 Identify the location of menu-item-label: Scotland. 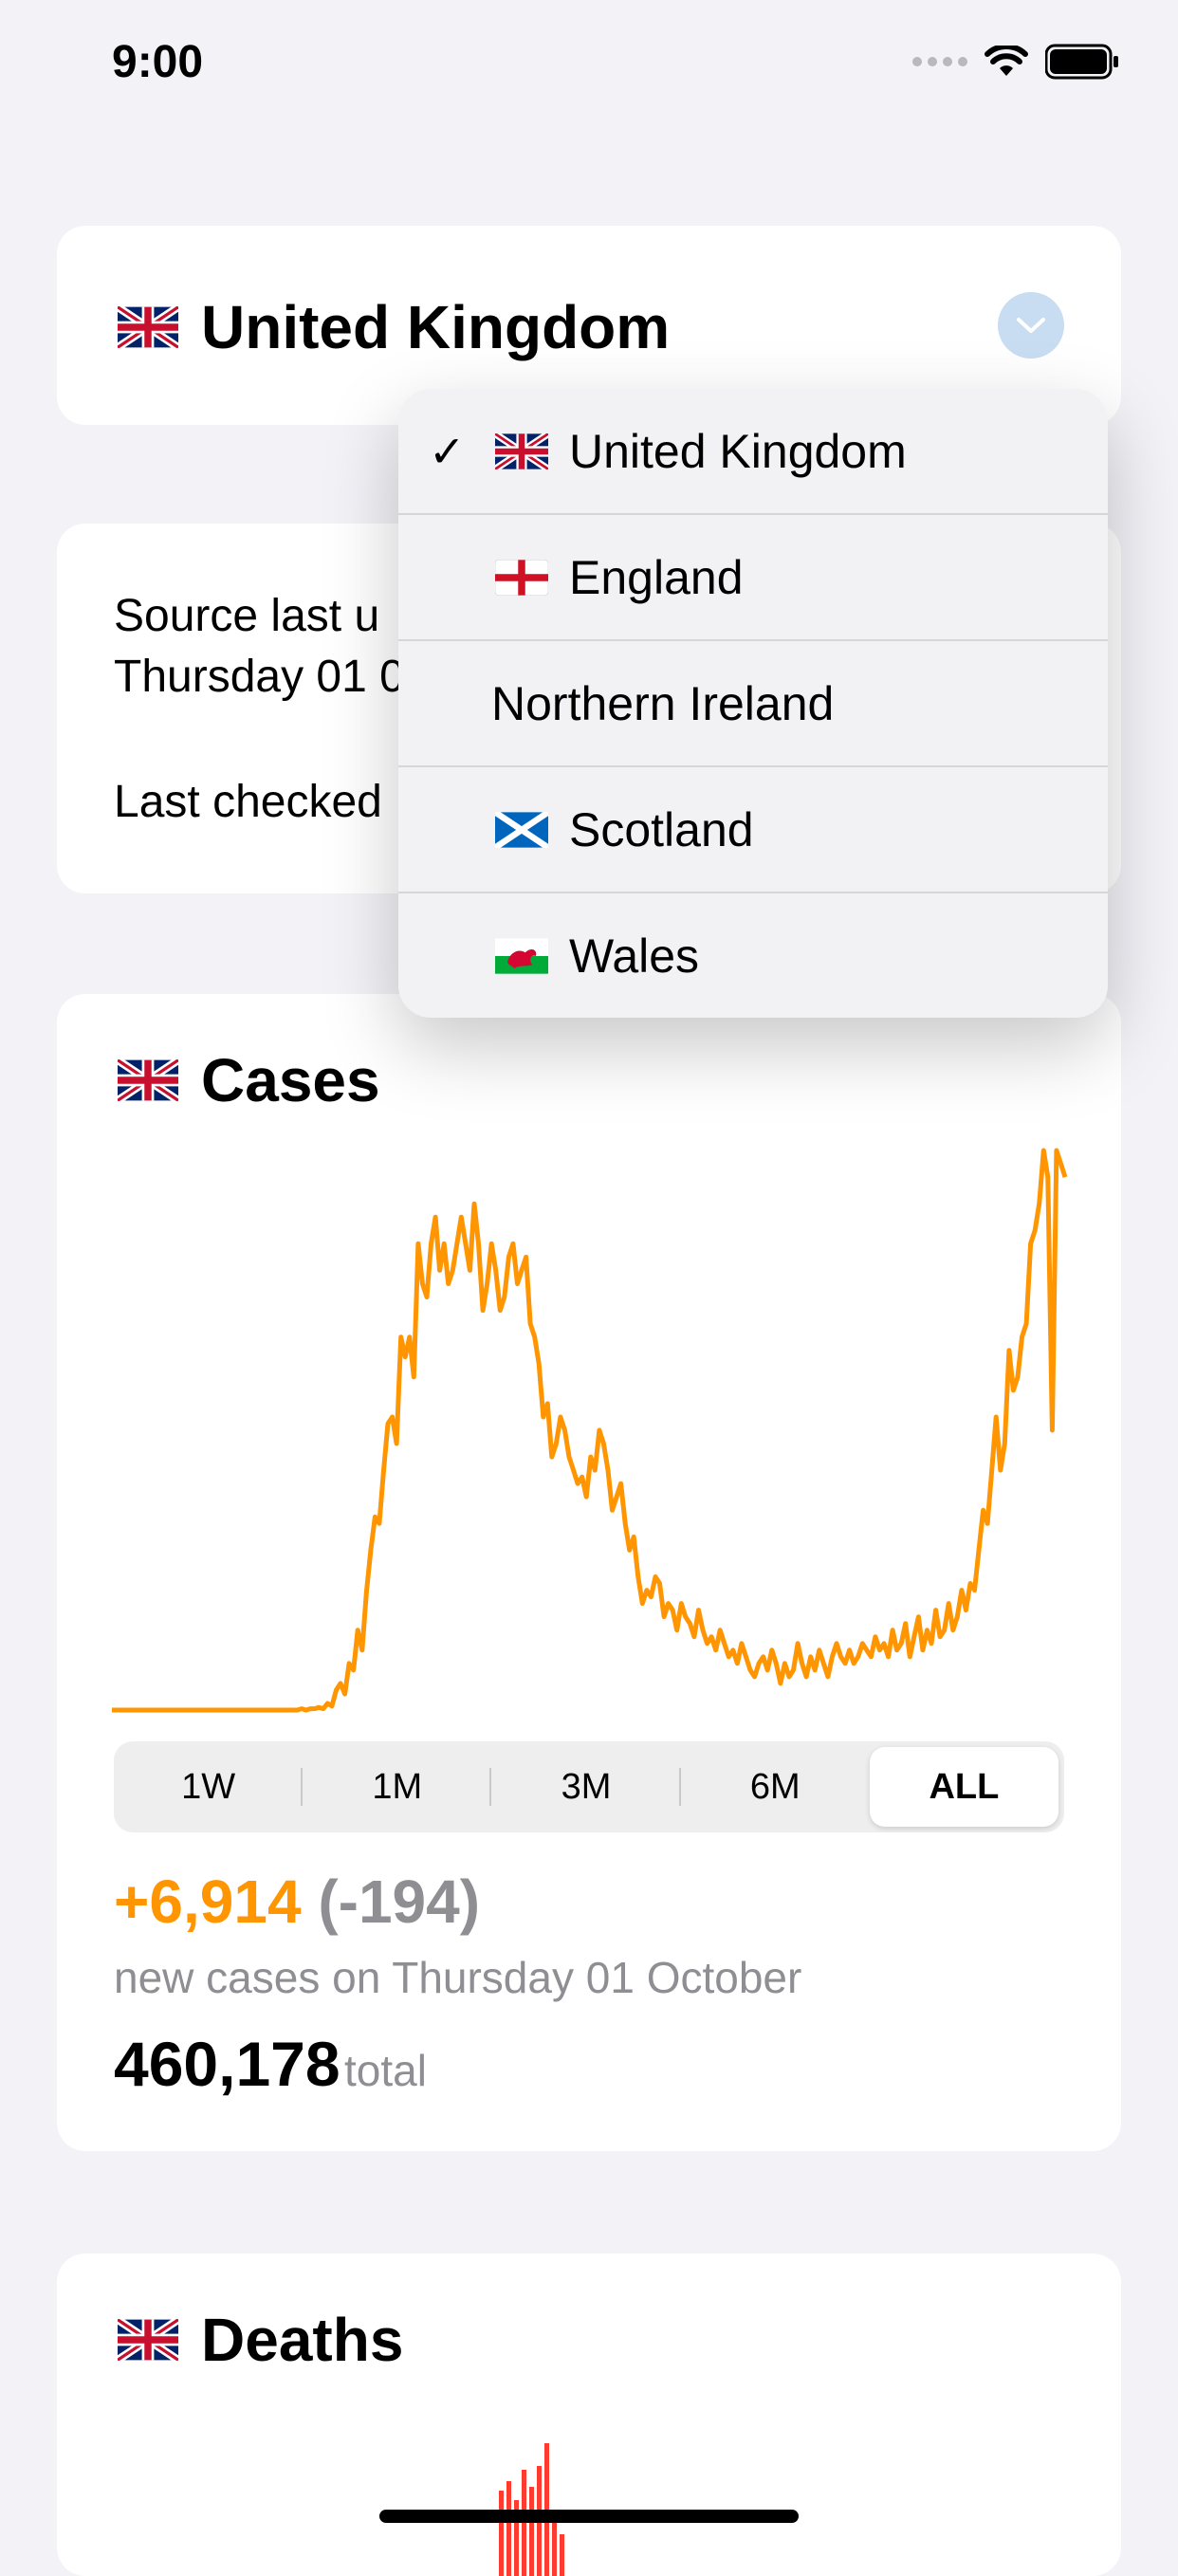
(661, 829).